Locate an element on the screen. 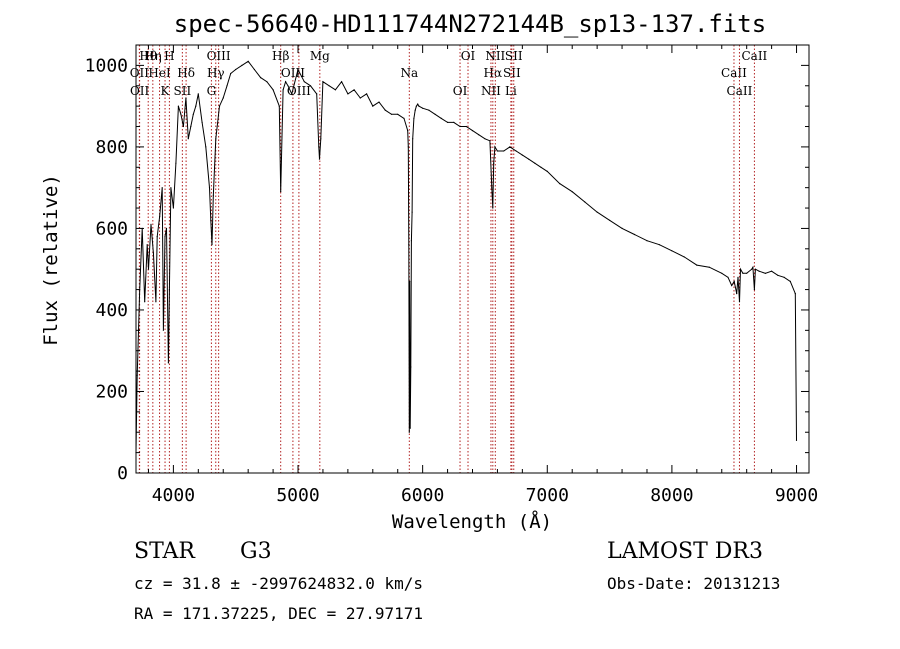 This screenshot has width=900, height=649. marker-label-9: OIII is located at coordinates (219, 56).